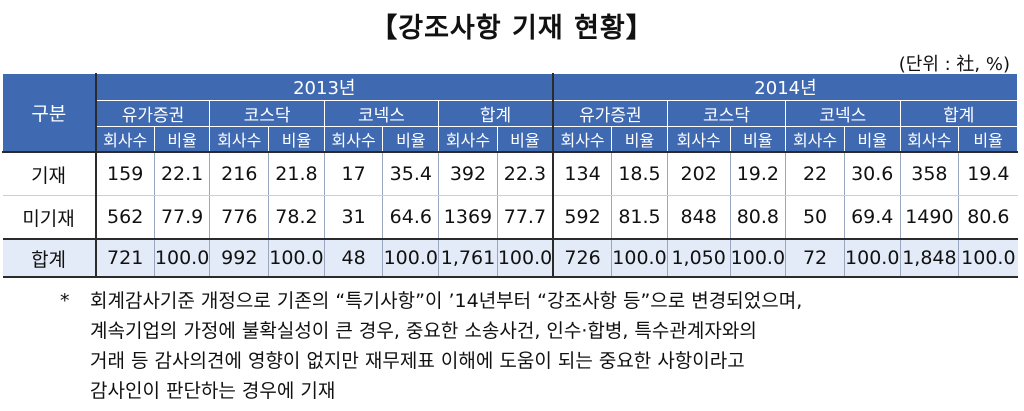 Image resolution: width=1024 pixels, height=411 pixels. I want to click on company-count-cell: 202, so click(699, 173).